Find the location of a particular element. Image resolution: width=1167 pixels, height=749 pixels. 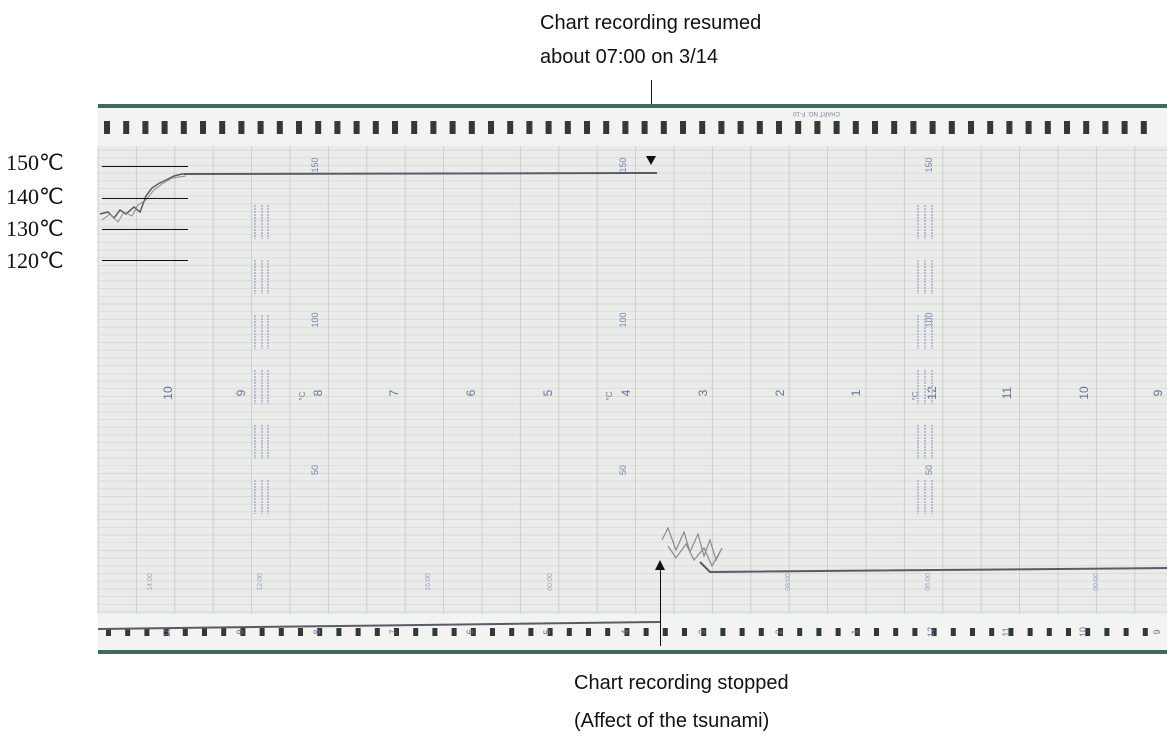

lower-trace-before-stop is located at coordinates (379, 625).